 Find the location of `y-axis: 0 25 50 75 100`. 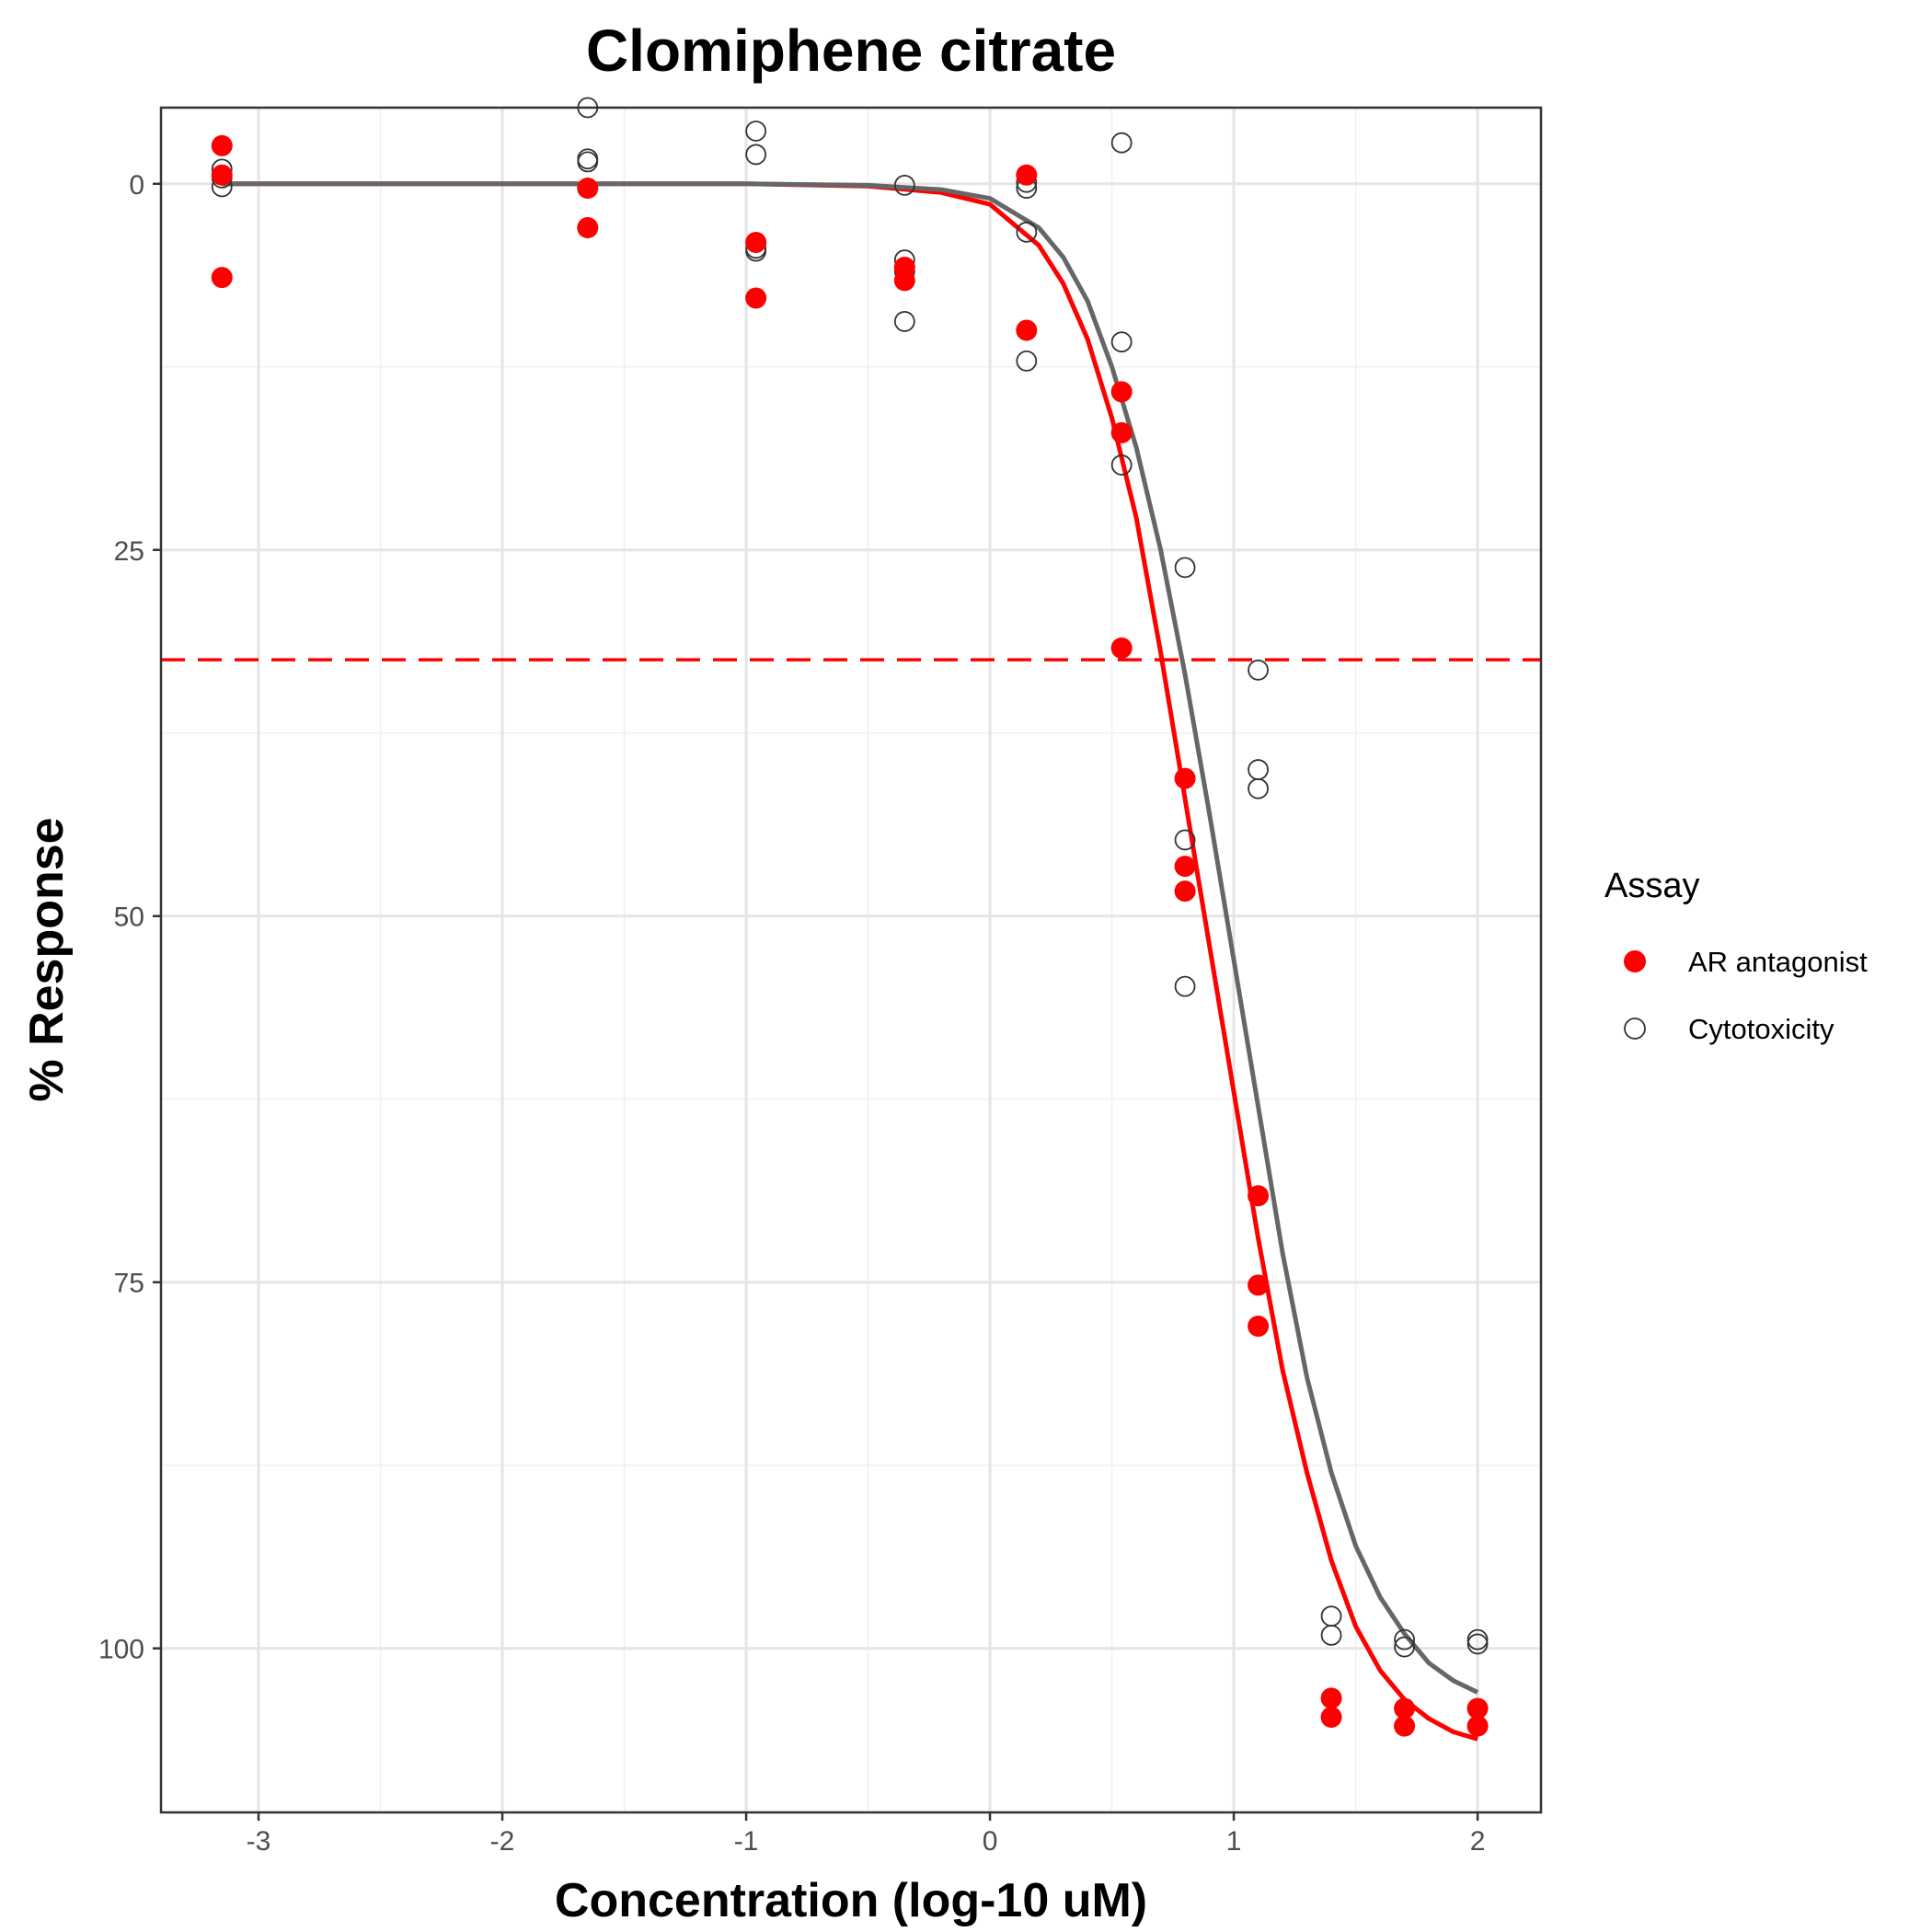

y-axis: 0 25 50 75 100 is located at coordinates (129, 917).